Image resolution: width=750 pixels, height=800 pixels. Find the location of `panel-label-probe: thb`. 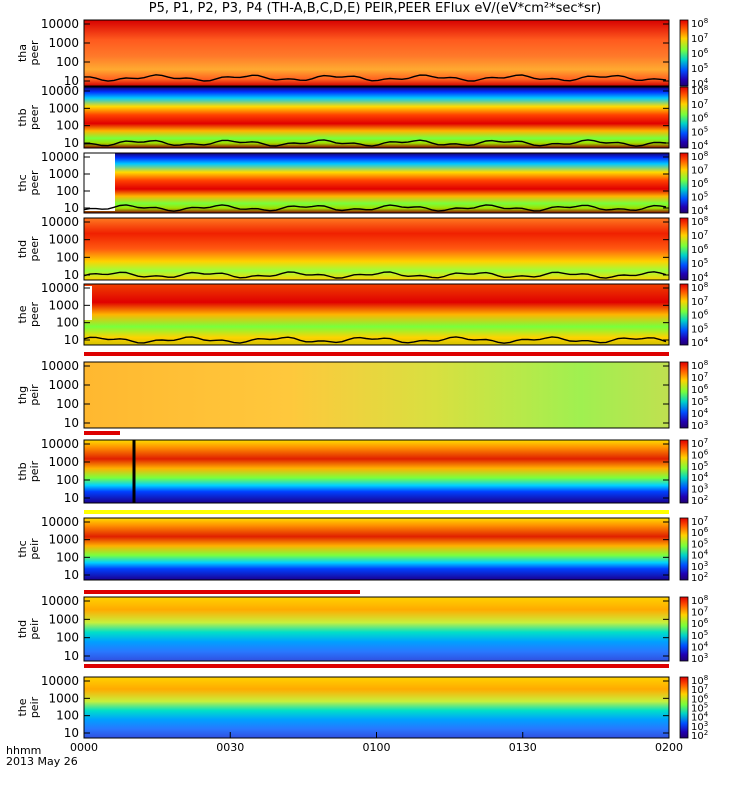

panel-label-probe: thb is located at coordinates (22, 471).